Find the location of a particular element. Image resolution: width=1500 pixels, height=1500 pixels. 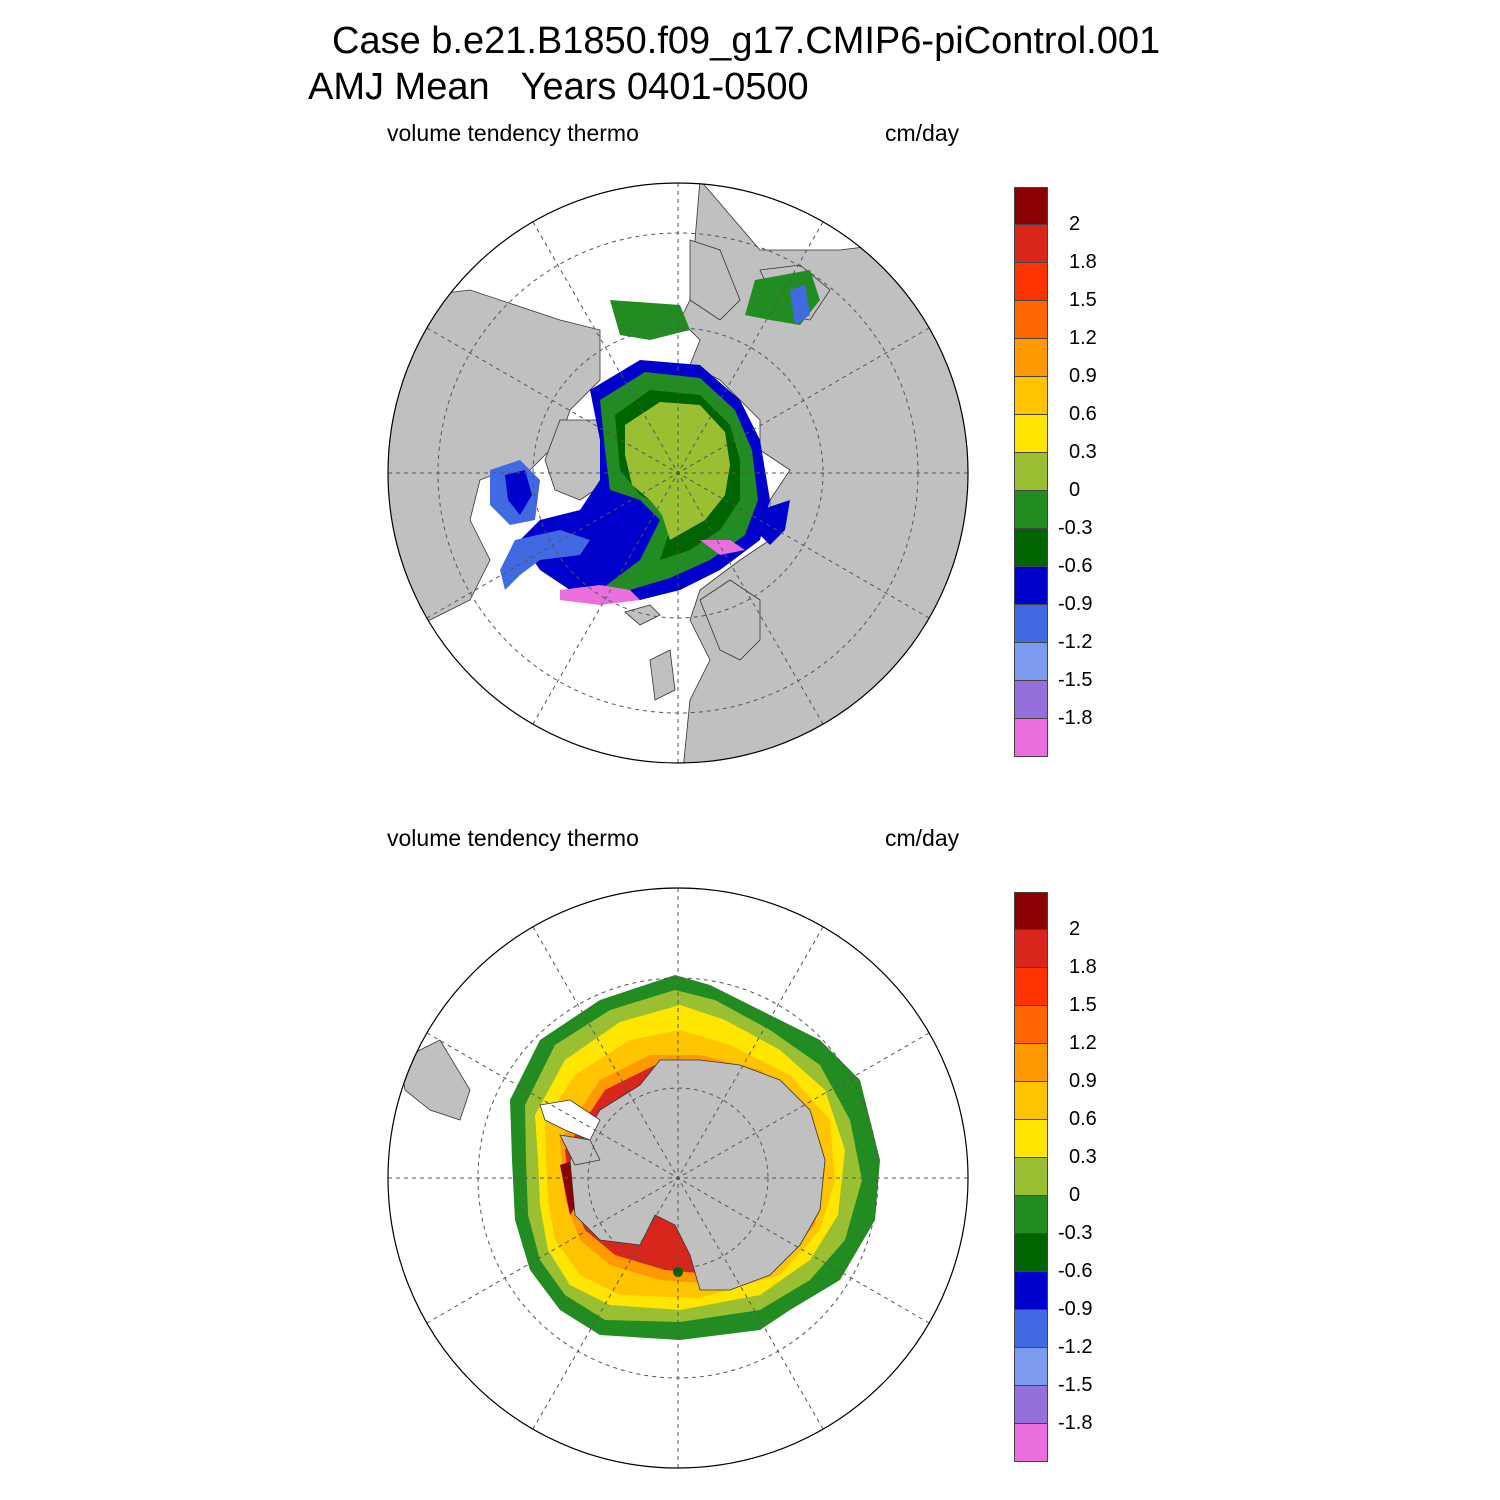

north-graticule is located at coordinates (678, 473).